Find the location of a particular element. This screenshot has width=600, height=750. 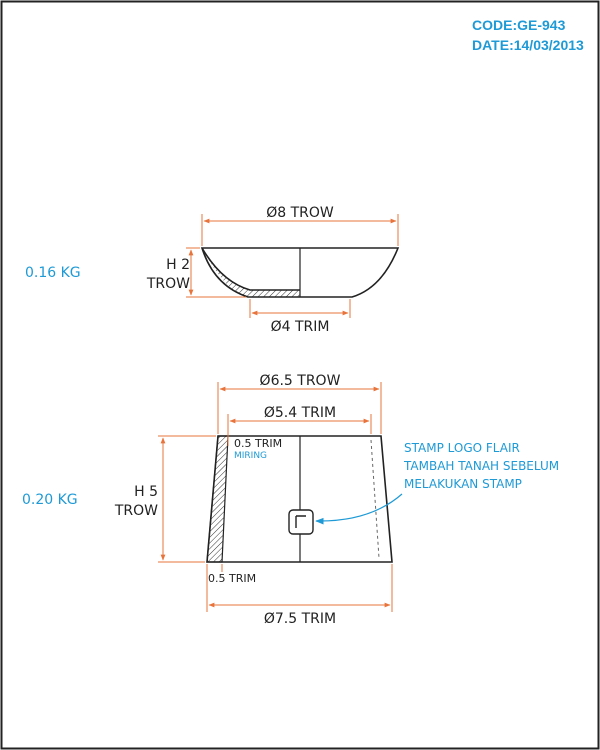

bowl-inner-curve is located at coordinates (250, 269).